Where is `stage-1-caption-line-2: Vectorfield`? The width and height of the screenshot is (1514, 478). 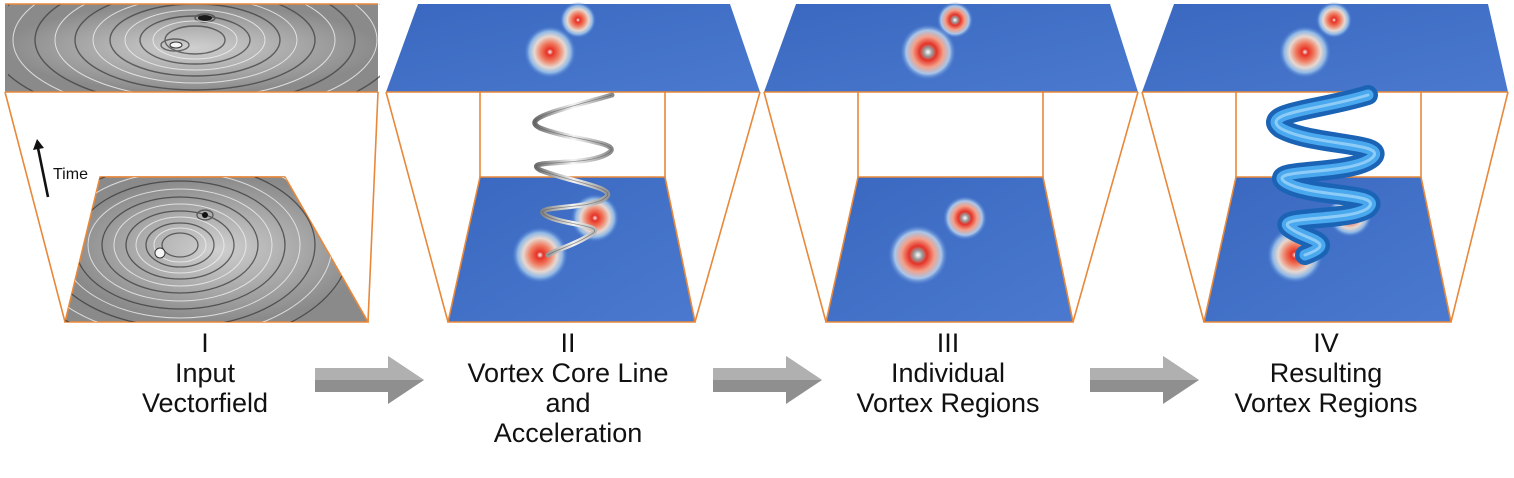
stage-1-caption-line-2: Vectorfield is located at coordinates (205, 403).